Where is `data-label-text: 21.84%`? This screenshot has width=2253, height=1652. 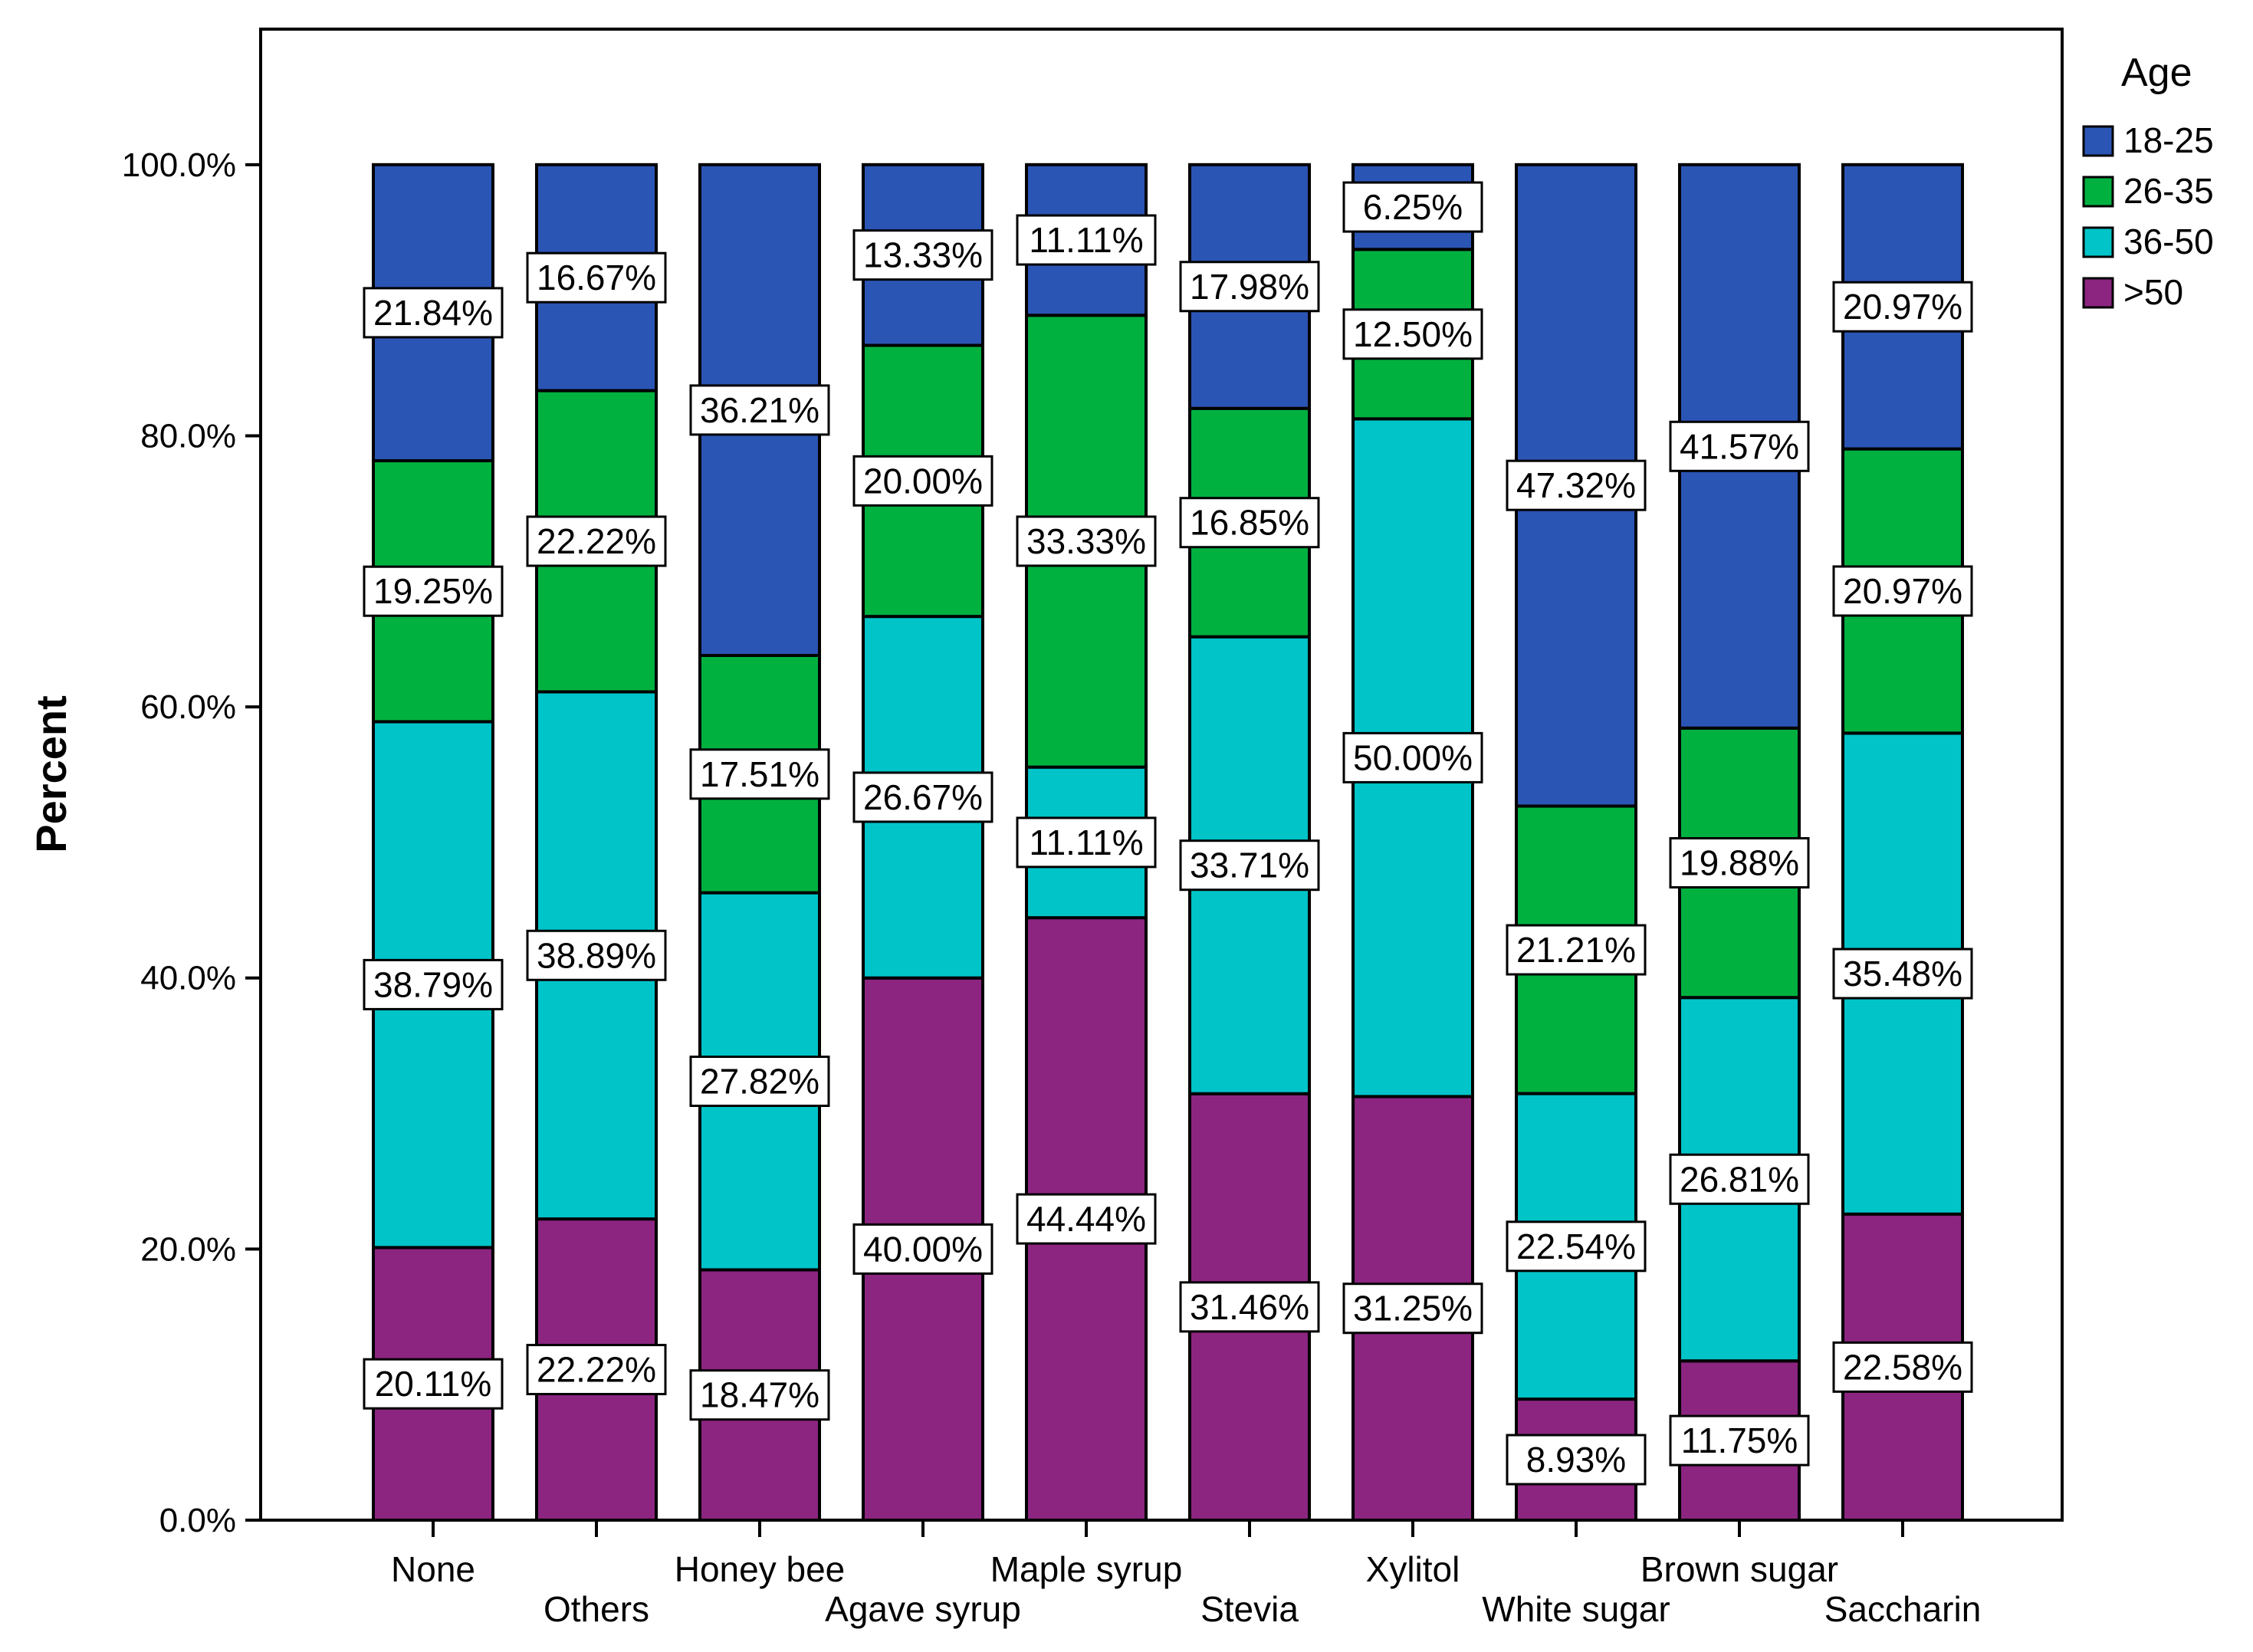
data-label-text: 21.84% is located at coordinates (433, 313).